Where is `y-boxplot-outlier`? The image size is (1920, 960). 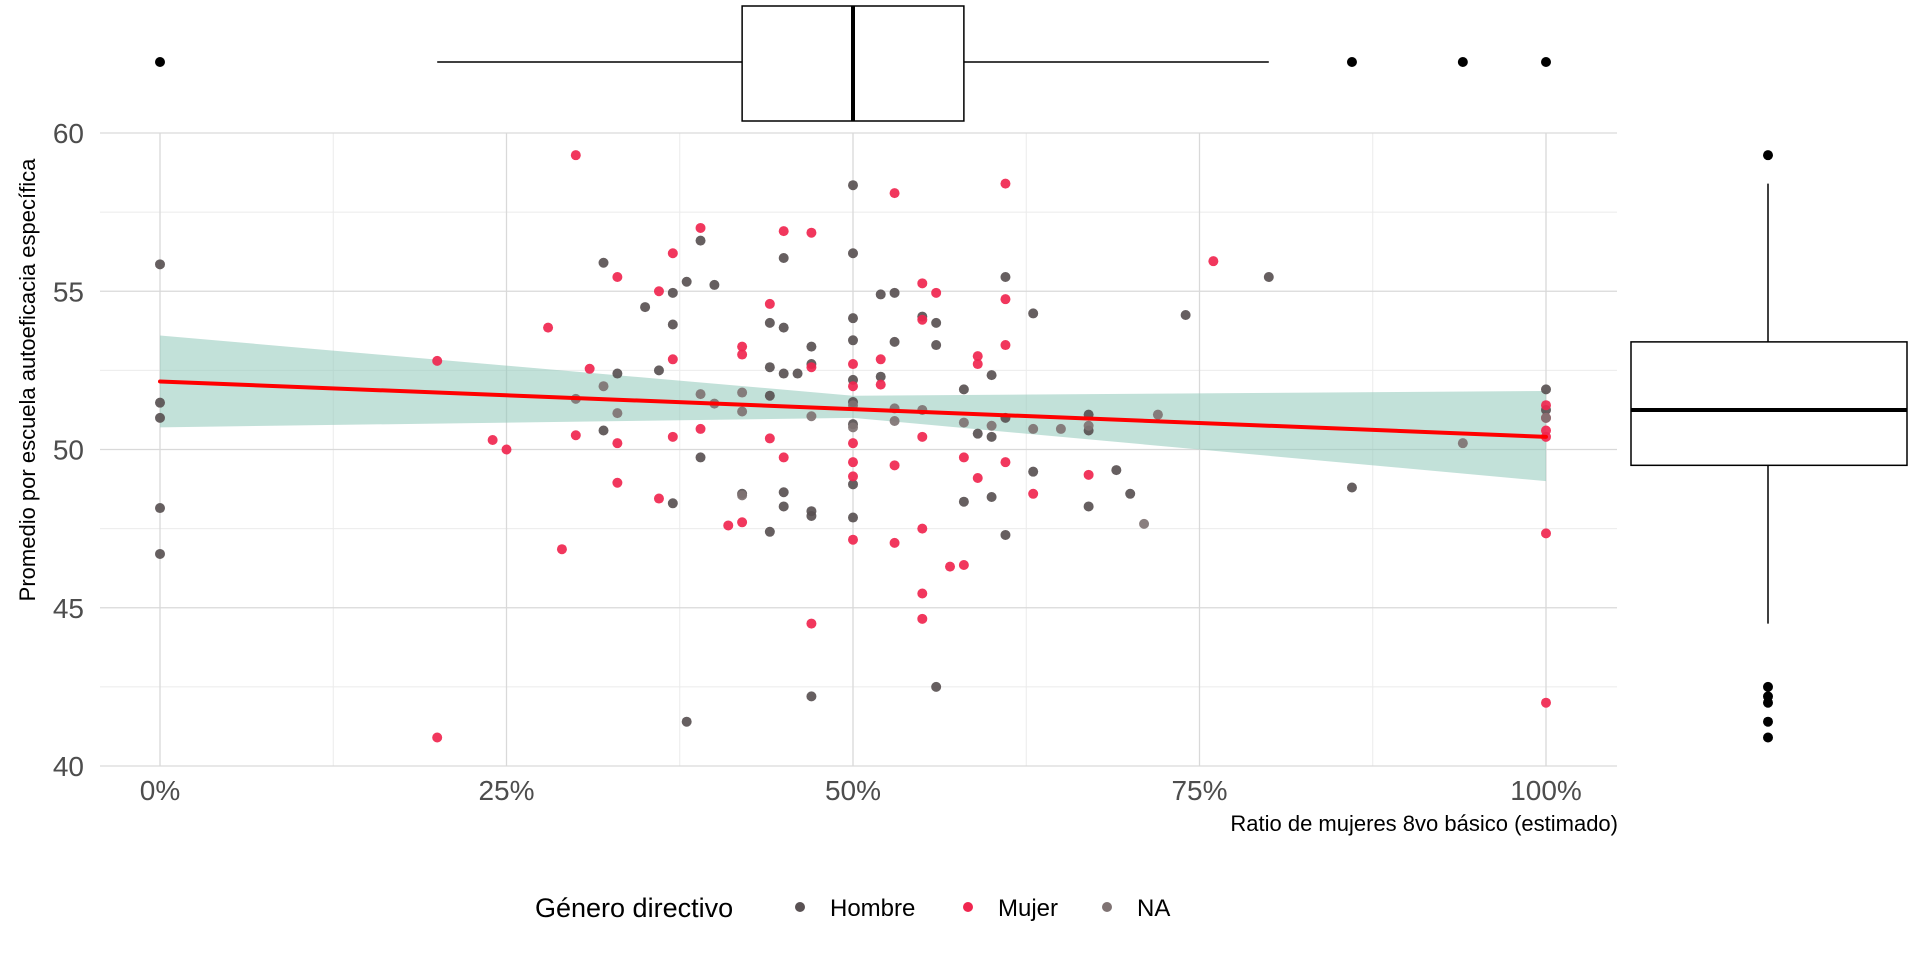
y-boxplot-outlier is located at coordinates (1768, 702).